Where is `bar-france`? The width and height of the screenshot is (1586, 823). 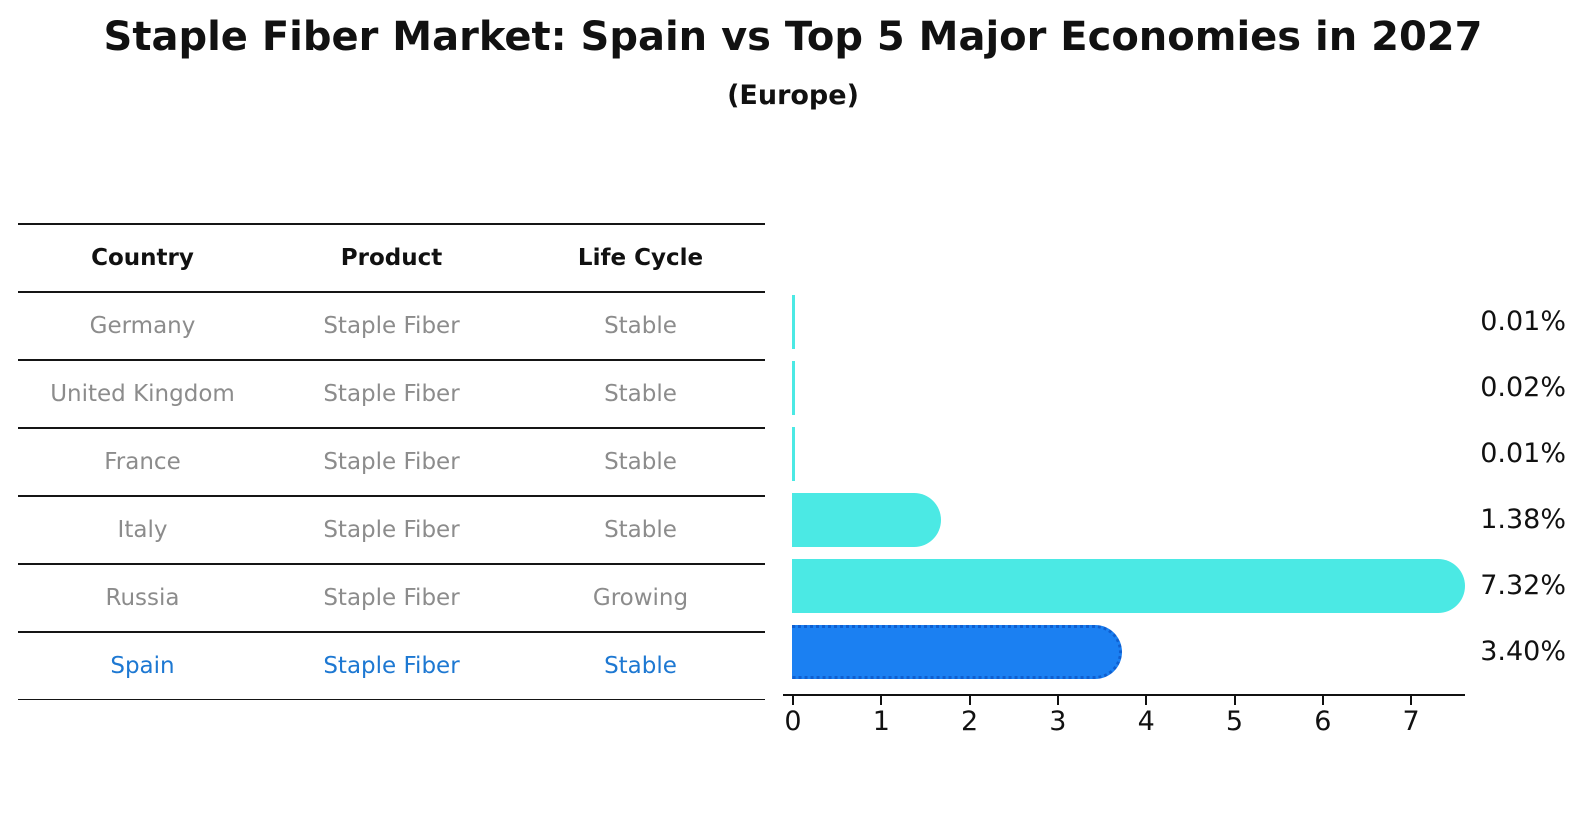 bar-france is located at coordinates (793, 454).